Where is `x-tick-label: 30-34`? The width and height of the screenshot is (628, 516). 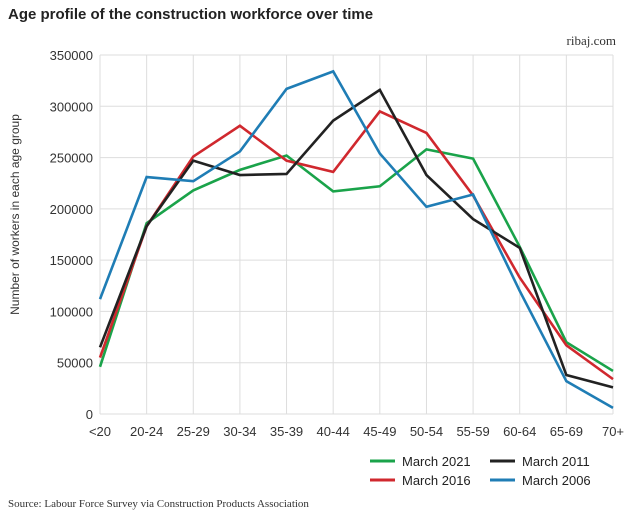 x-tick-label: 30-34 is located at coordinates (239, 431).